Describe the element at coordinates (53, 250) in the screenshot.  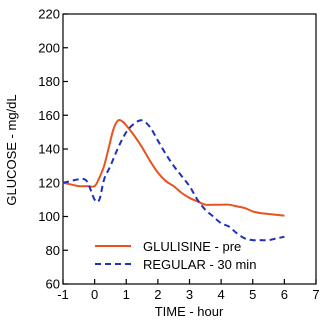
I see `y-tick-label-1: 80` at that location.